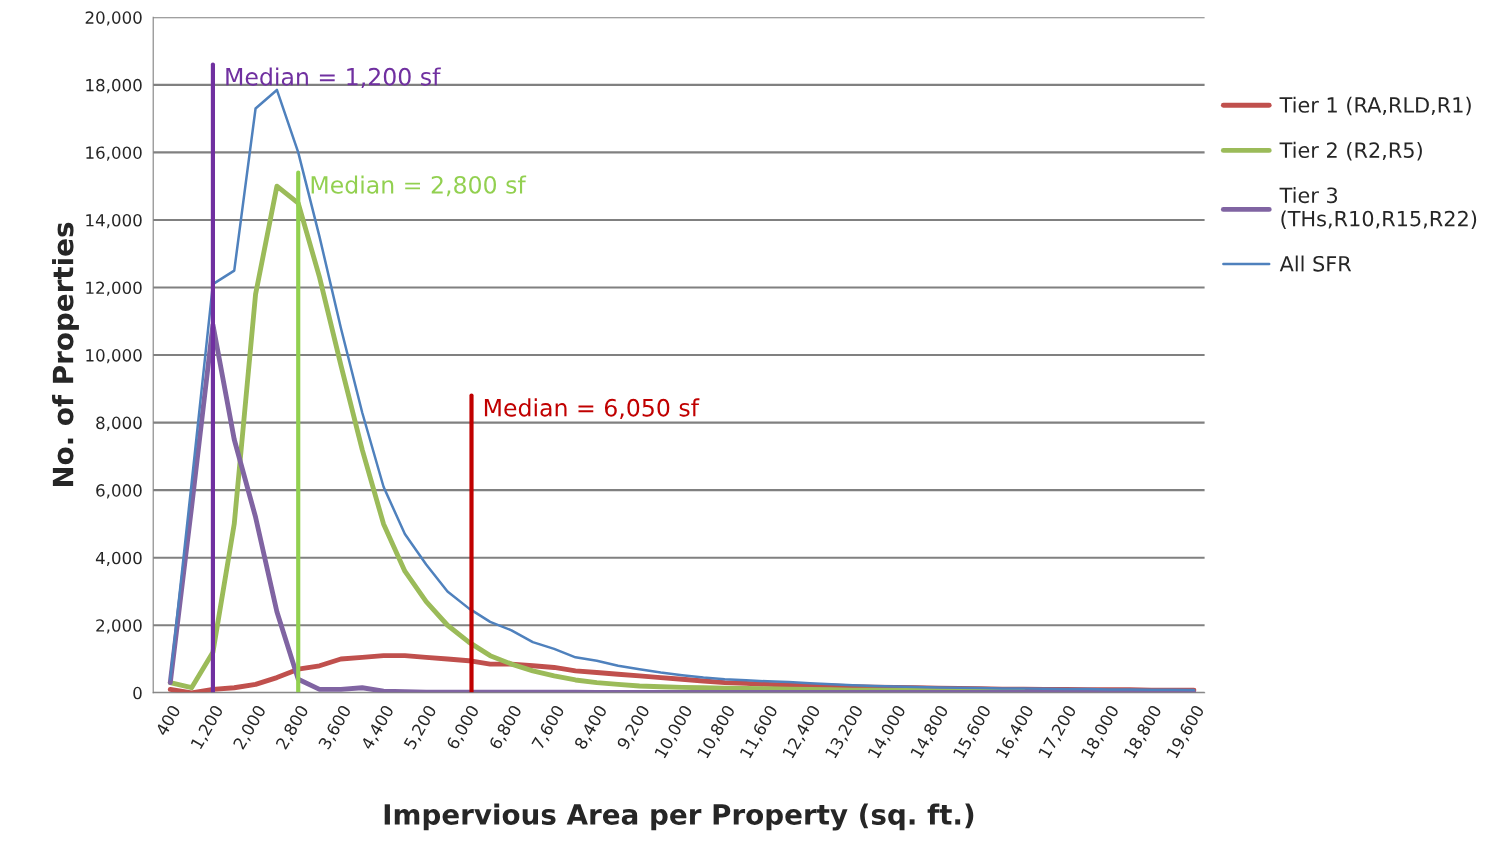  I want to click on annotation: Median = 2,800 sf, so click(419, 186).